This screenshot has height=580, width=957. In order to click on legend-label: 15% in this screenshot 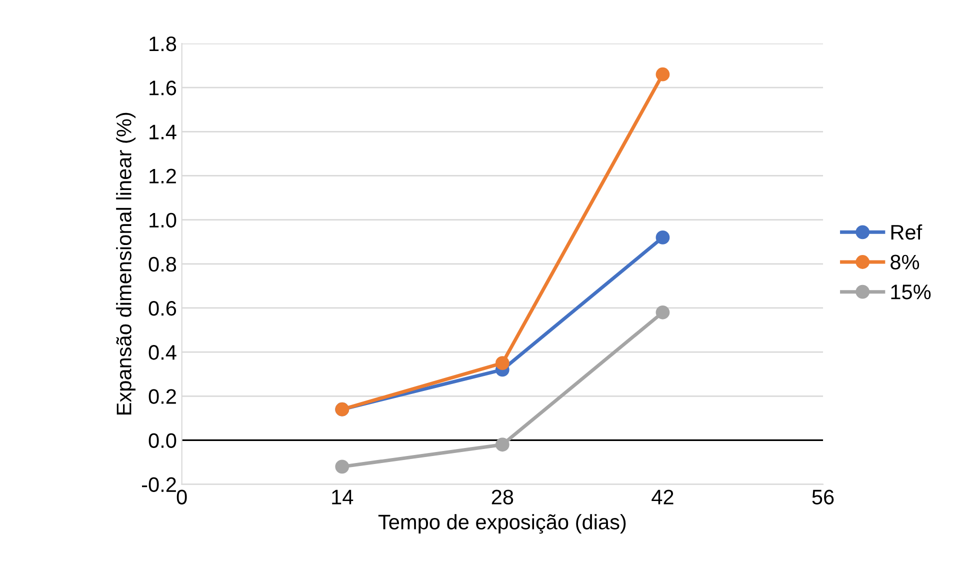, I will do `click(911, 292)`.